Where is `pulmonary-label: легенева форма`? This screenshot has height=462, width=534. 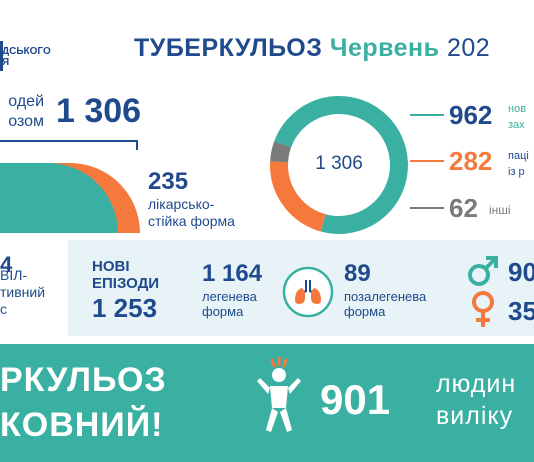 pulmonary-label: легенева форма is located at coordinates (229, 304).